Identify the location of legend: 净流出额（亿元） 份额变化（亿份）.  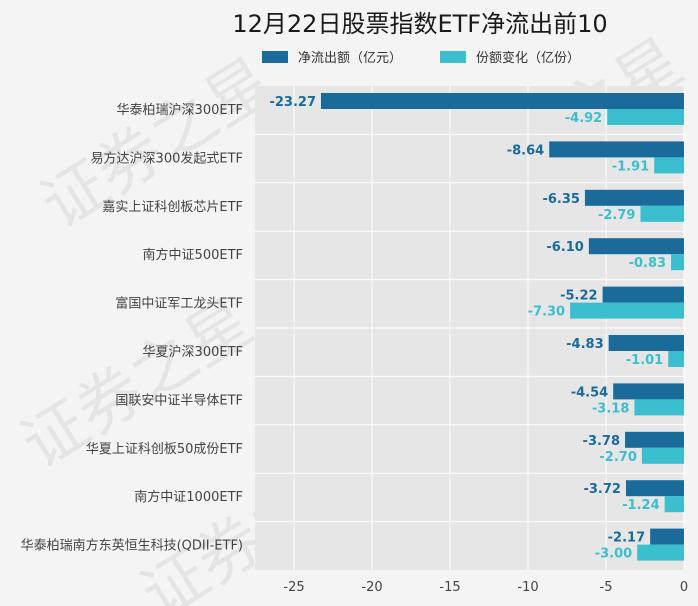
(421, 58).